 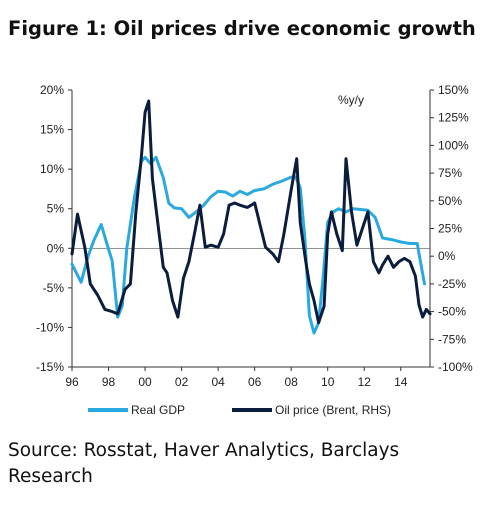 I want to click on right-tick-label: -100%, so click(x=455, y=367).